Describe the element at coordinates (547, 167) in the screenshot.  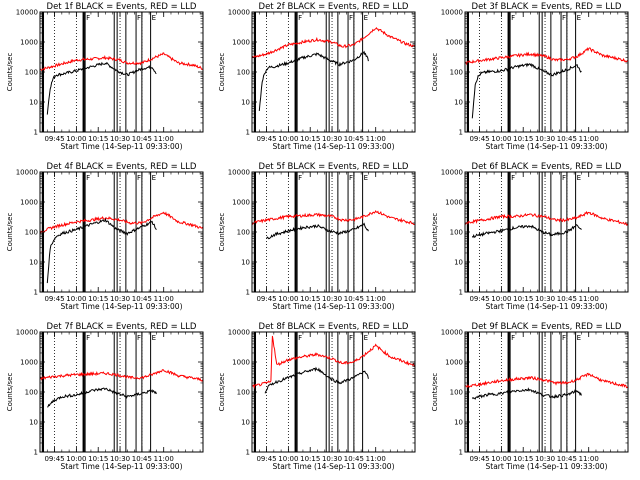
I see `chart-title: Det 6f BLACK = Events, RED = LLD` at that location.